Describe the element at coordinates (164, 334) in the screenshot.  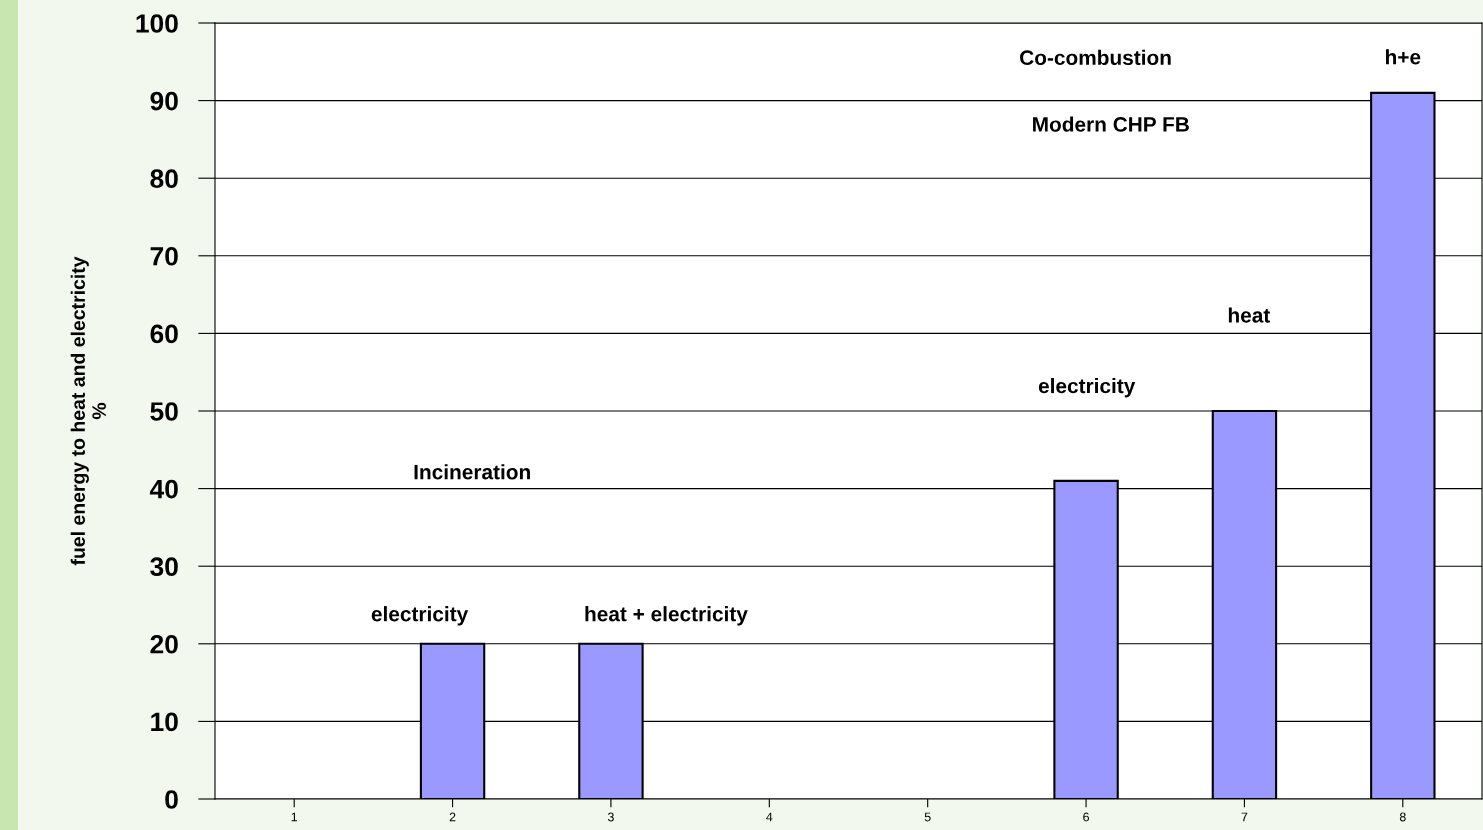
I see `y-tick-label: 60` at that location.